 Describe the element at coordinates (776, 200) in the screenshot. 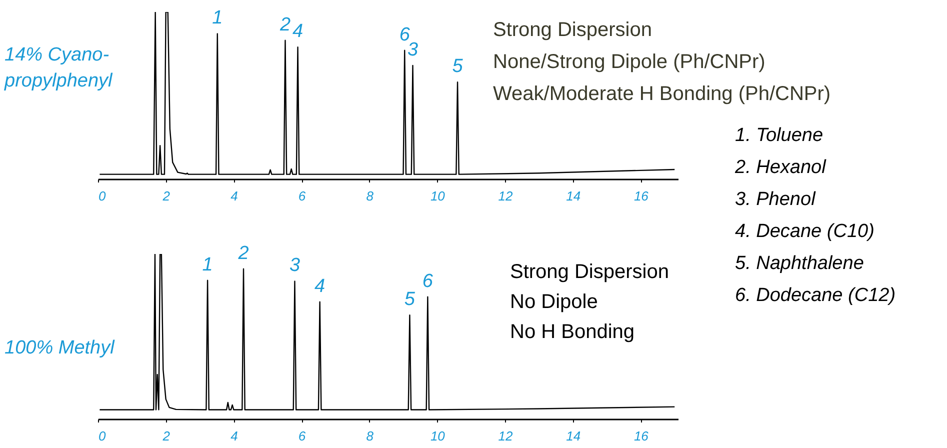

I see `text: 3. Phenol` at that location.